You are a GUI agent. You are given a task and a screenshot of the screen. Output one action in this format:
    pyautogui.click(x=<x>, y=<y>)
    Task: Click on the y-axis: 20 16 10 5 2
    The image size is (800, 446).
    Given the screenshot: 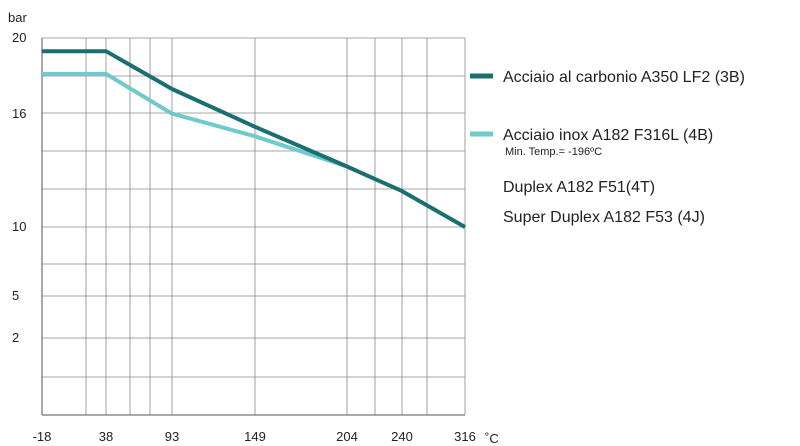 What is the action you would take?
    pyautogui.click(x=19, y=187)
    